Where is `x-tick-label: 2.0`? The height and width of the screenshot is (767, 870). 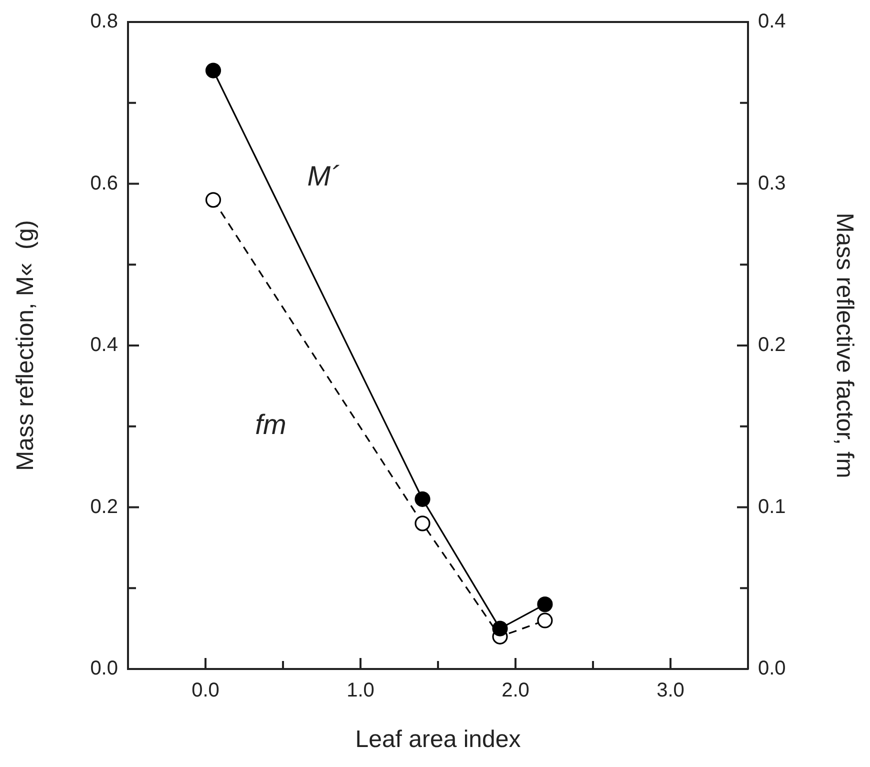 x-tick-label: 2.0 is located at coordinates (516, 691).